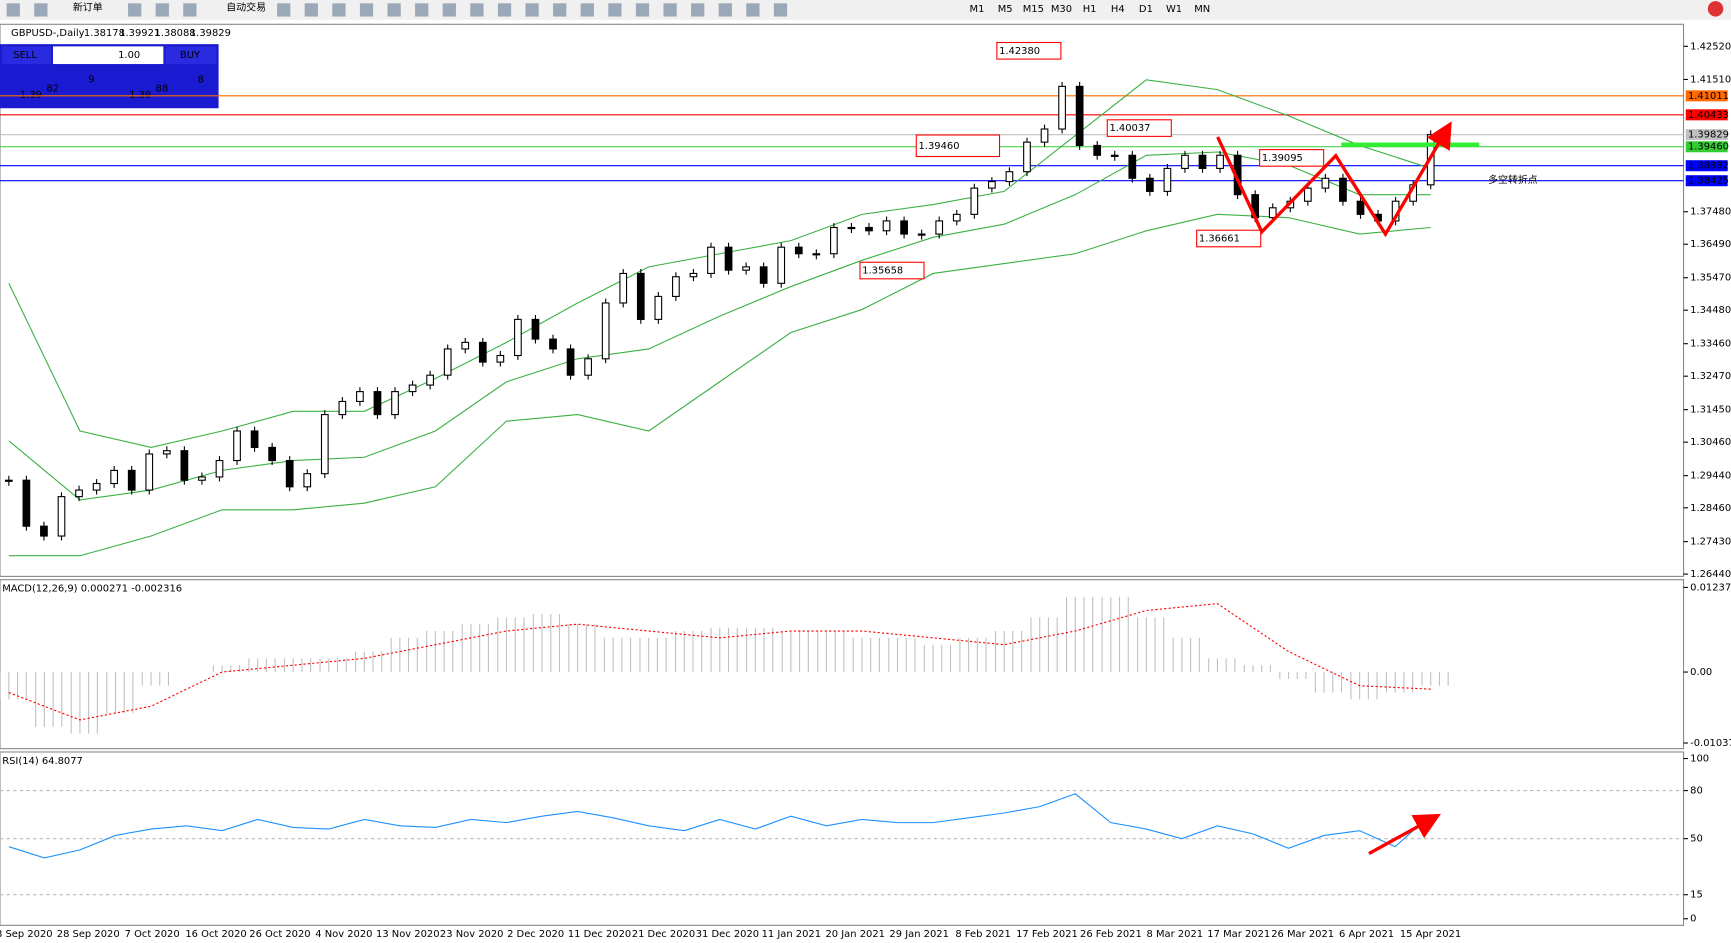 The image size is (1731, 943). Describe the element at coordinates (1710, 310) in the screenshot. I see `y-tick-label: 1.34480` at that location.